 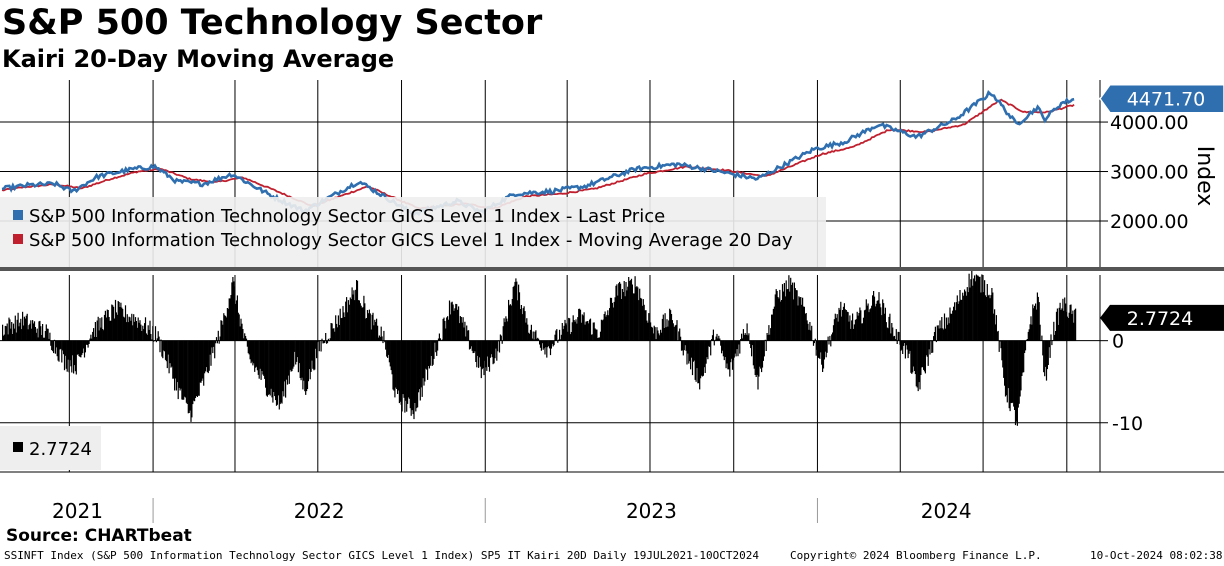 What do you see at coordinates (60, 449) in the screenshot?
I see `kairi-legend-entry: 2.7724` at bounding box center [60, 449].